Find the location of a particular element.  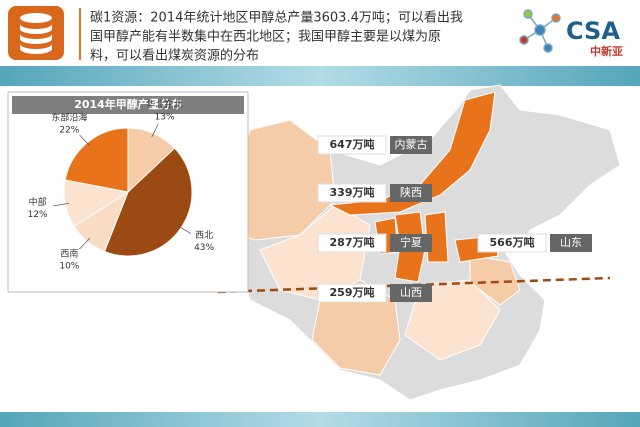

map-value: 647万吨 is located at coordinates (352, 144).